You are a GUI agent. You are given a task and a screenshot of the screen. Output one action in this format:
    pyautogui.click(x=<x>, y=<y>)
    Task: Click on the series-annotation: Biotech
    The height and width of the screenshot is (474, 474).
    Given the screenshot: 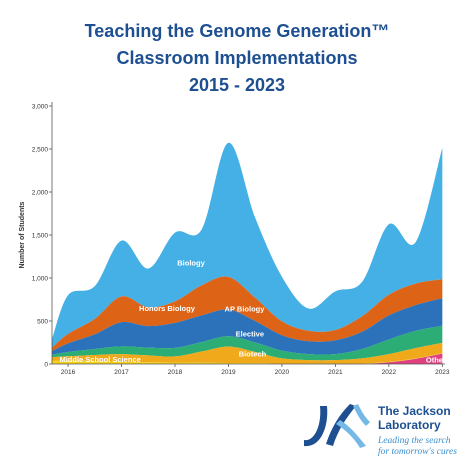 What is the action you would take?
    pyautogui.click(x=253, y=354)
    